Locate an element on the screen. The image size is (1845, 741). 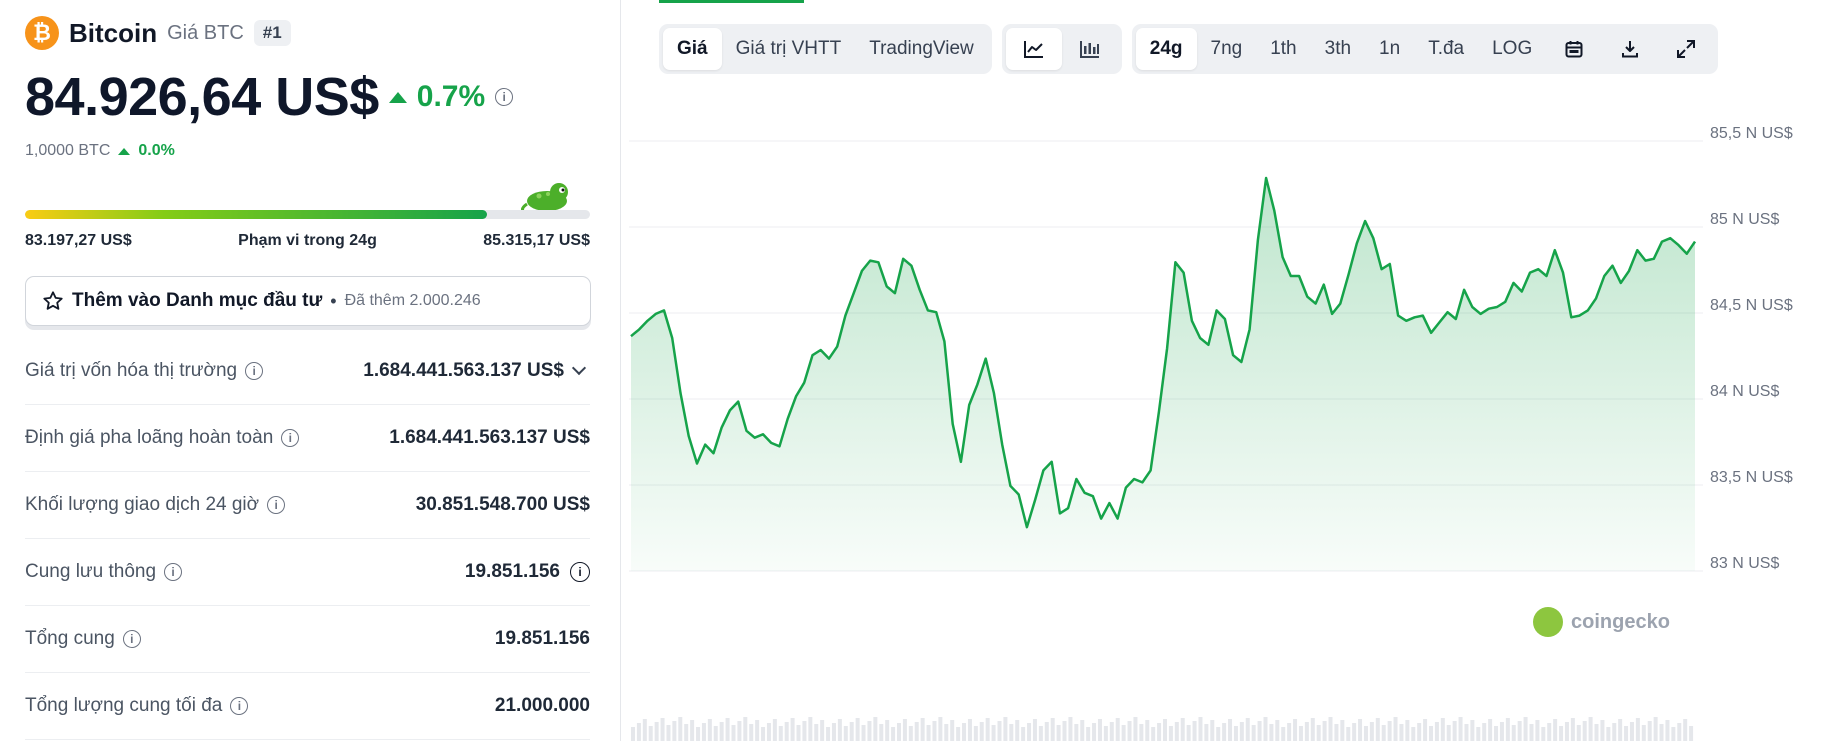
chevron-down-icon is located at coordinates (579, 368).